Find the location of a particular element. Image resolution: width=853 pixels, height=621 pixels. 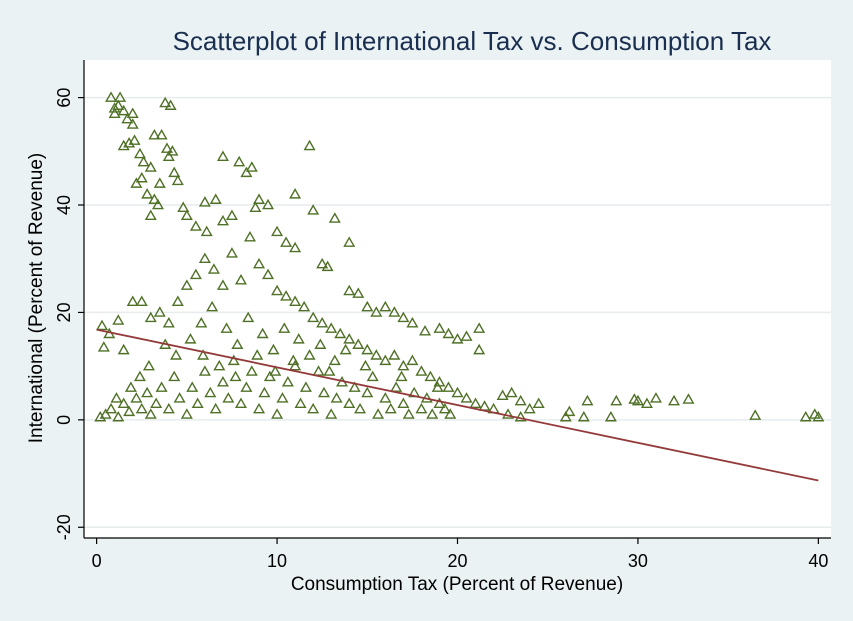

x-tick-label: 40 is located at coordinates (818, 561).